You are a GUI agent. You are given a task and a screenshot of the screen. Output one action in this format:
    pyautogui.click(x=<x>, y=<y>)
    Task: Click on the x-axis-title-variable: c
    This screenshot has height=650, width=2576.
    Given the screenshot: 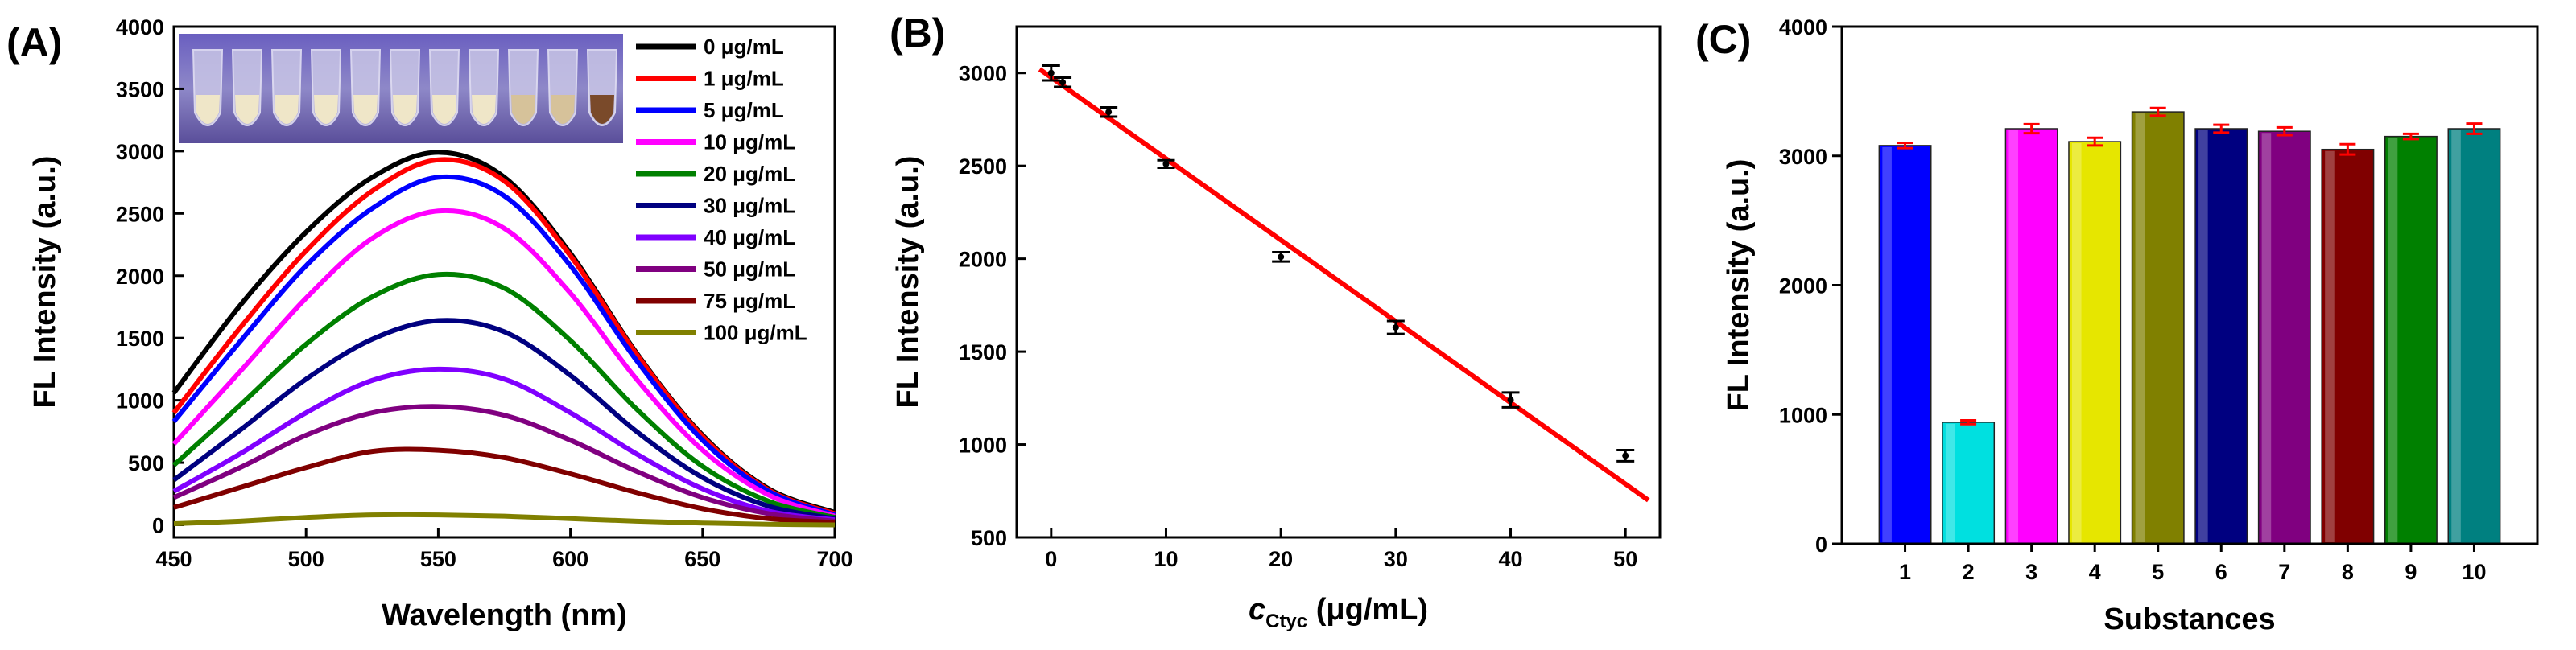 What is the action you would take?
    pyautogui.click(x=1257, y=610)
    